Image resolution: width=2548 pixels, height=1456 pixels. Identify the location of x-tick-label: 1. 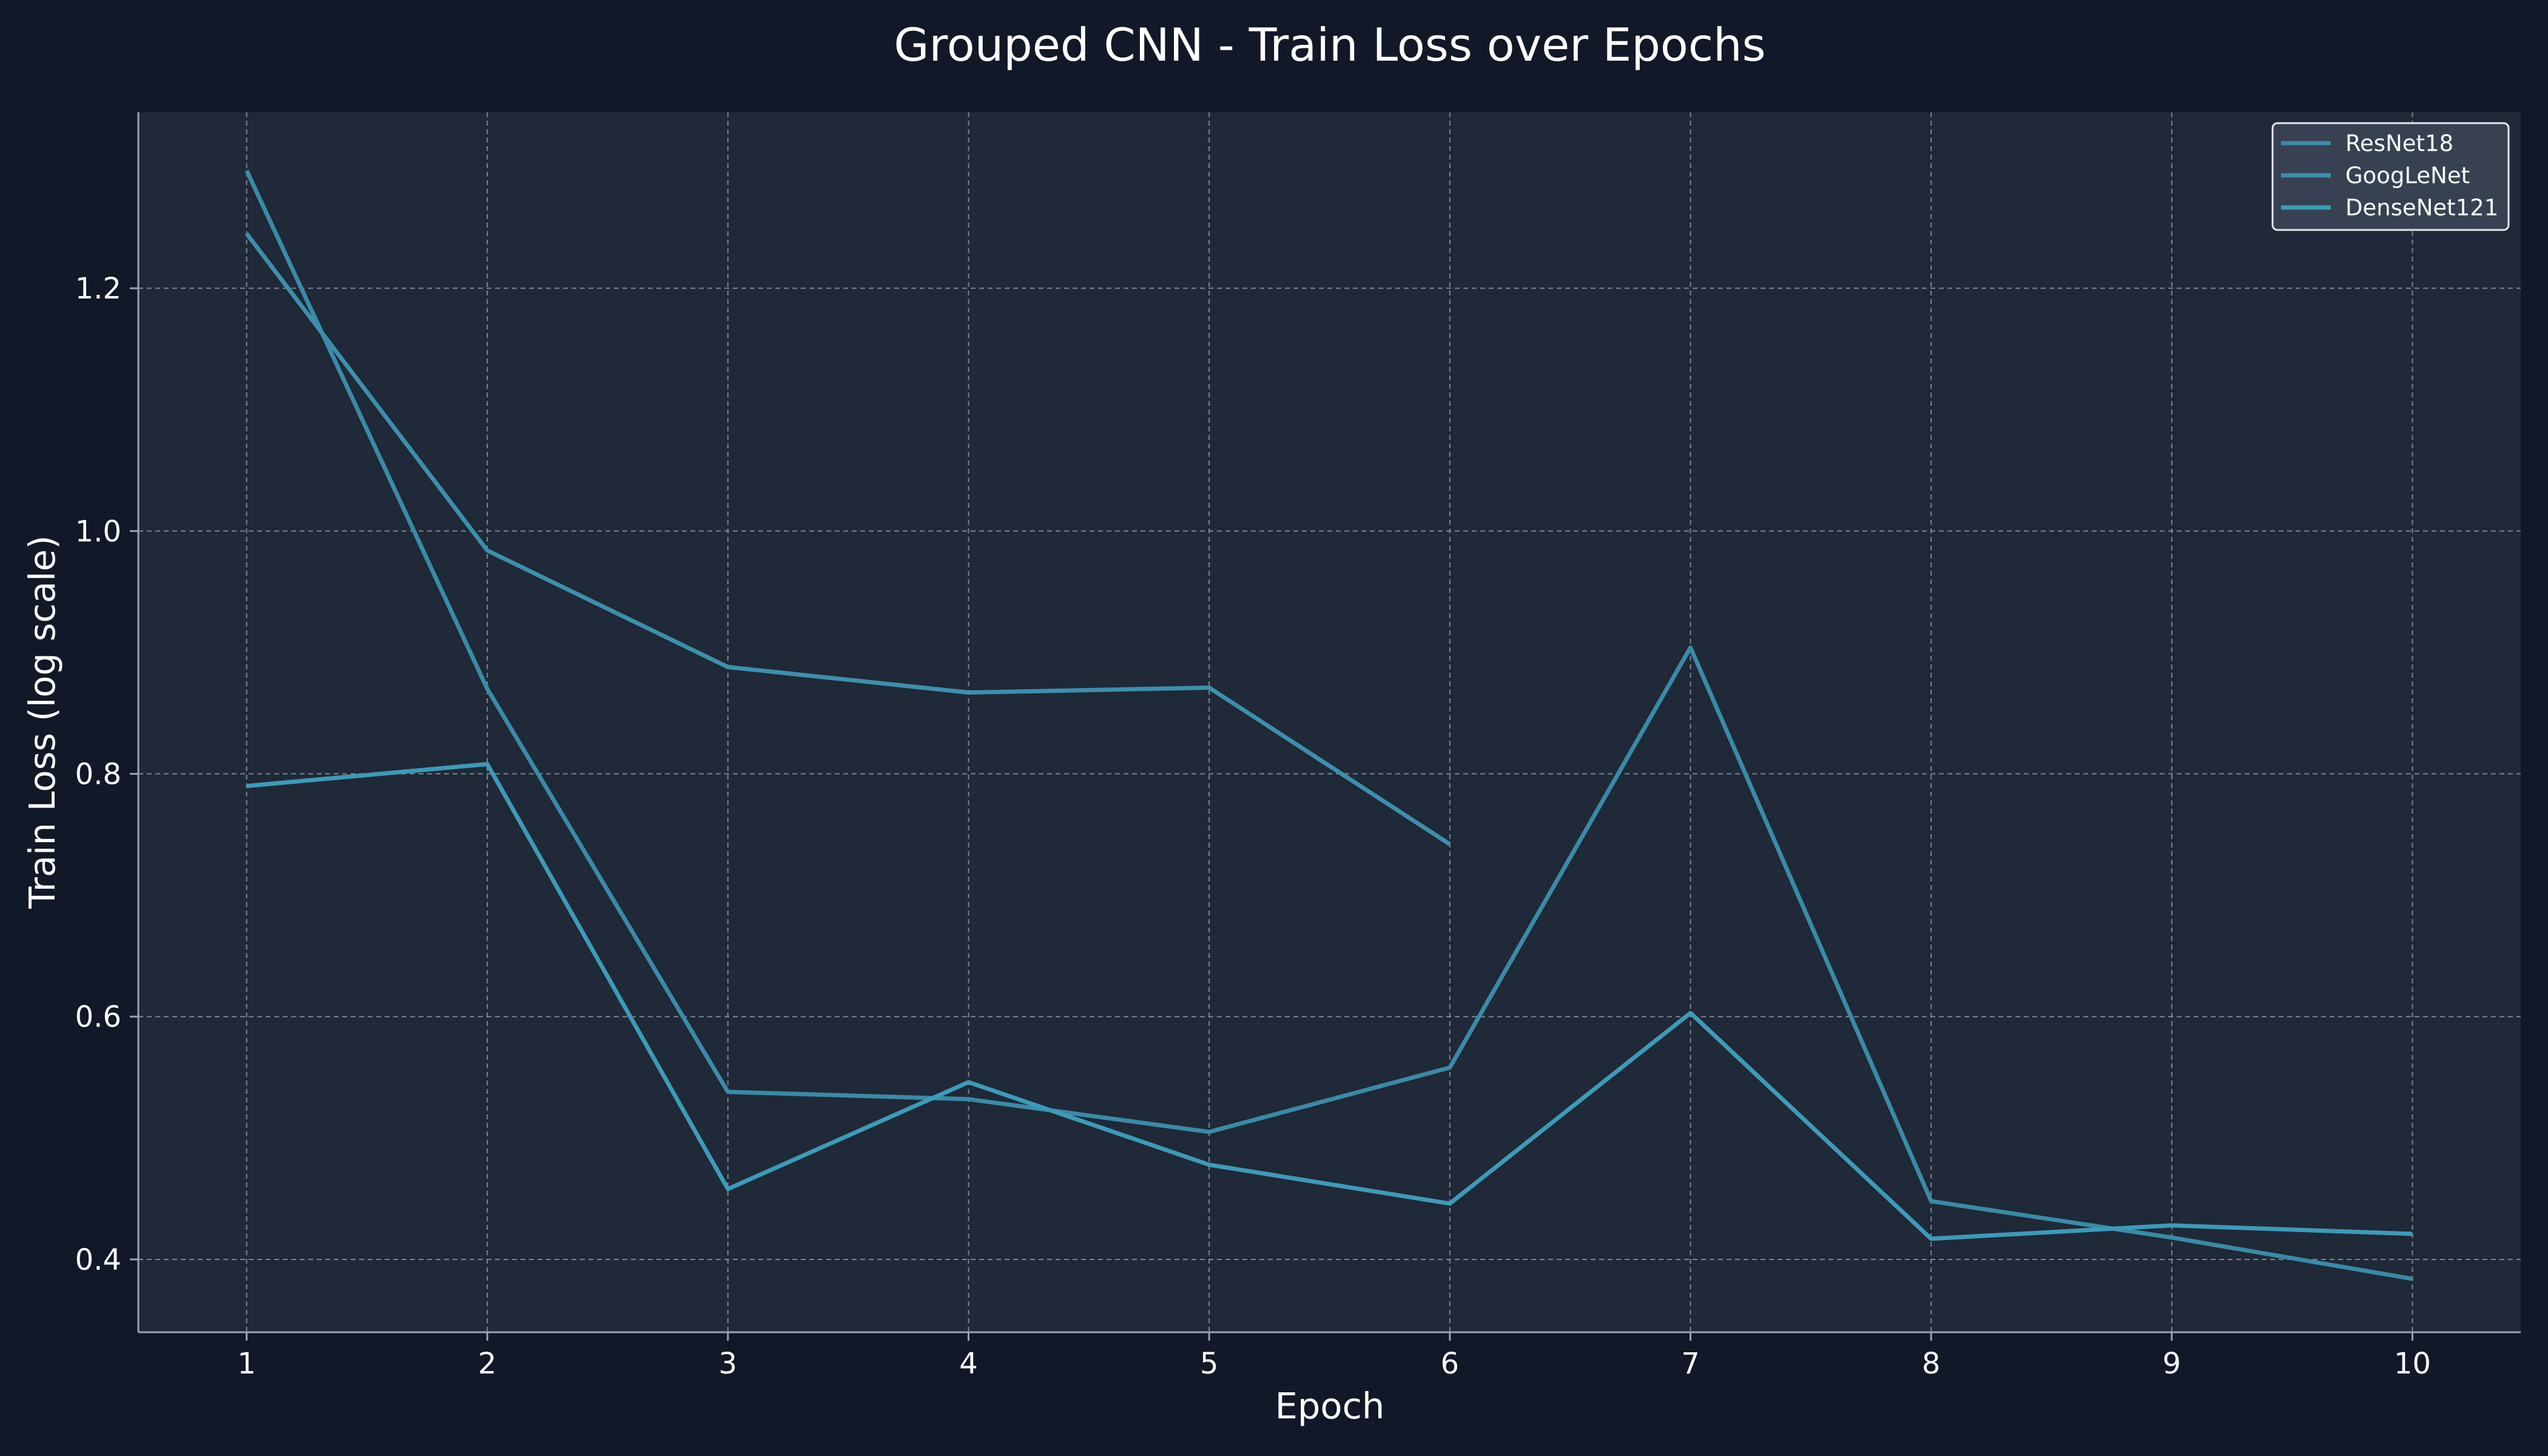
(246, 1364).